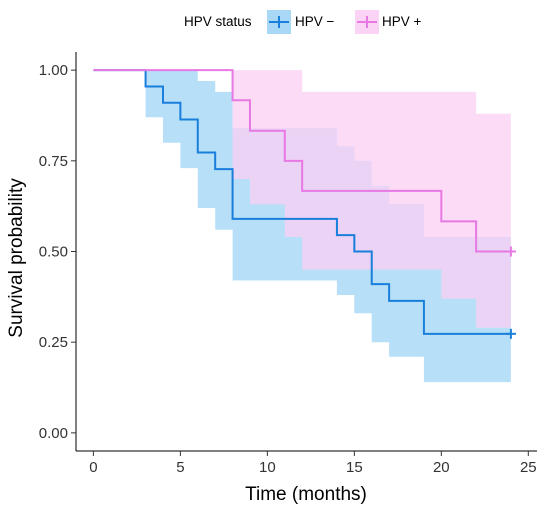 The height and width of the screenshot is (512, 550). Describe the element at coordinates (367, 22) in the screenshot. I see `legend-key-hpv-positive` at that location.